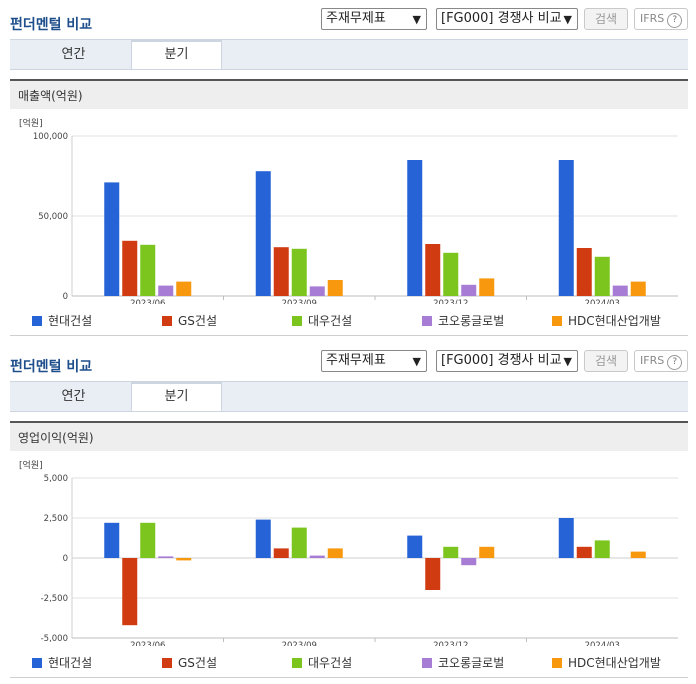 Image resolution: width=696 pixels, height=684 pixels. Describe the element at coordinates (349, 436) in the screenshot. I see `metric-title: 영업이익(억원)` at that location.